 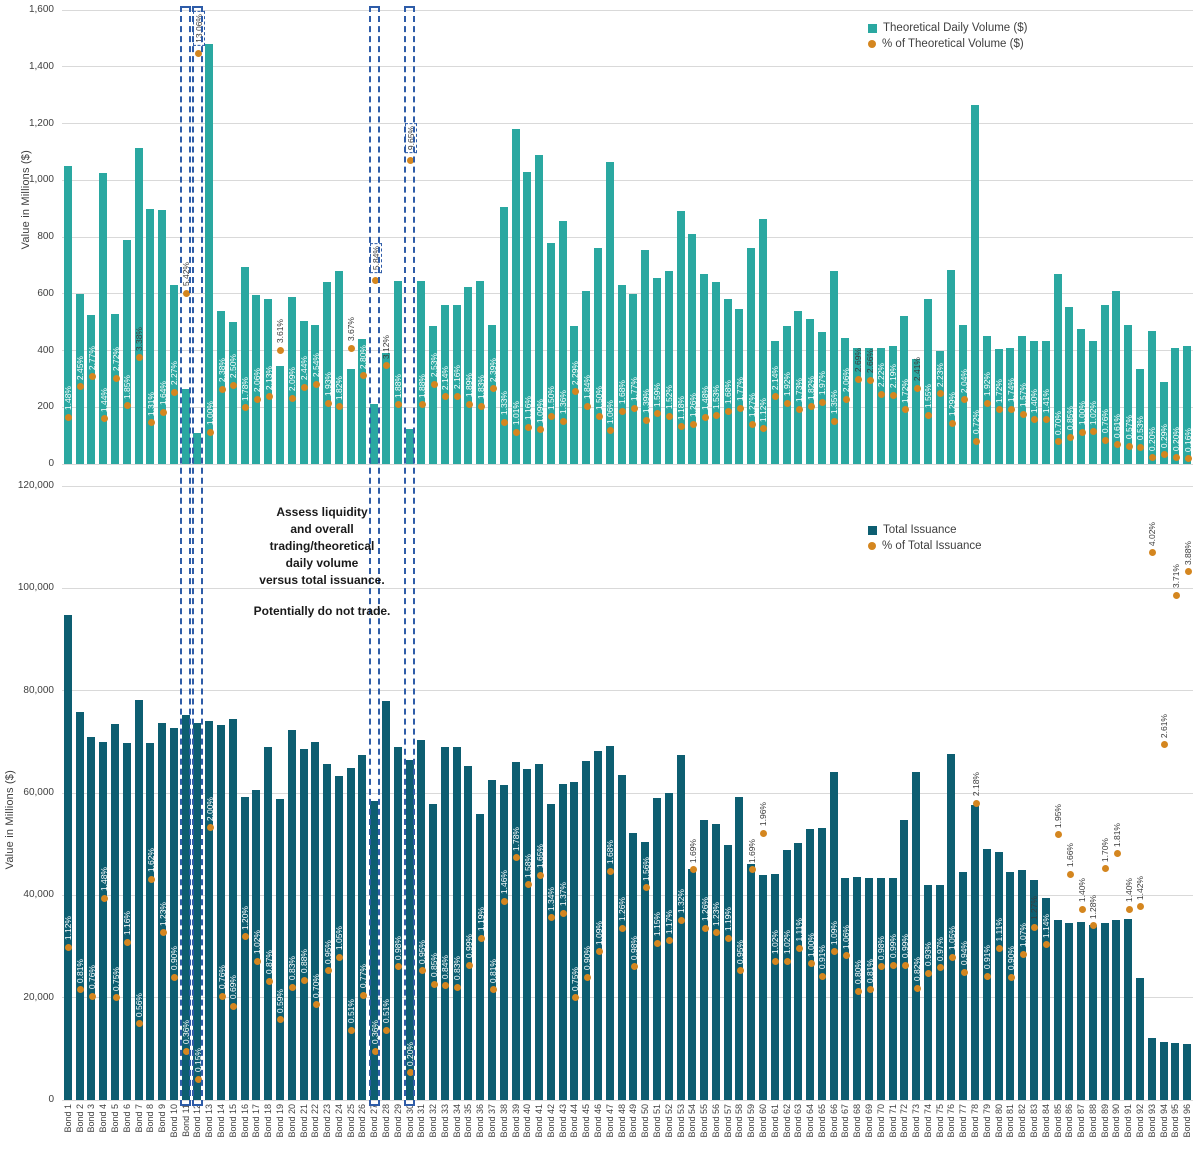 What do you see at coordinates (279, 1121) in the screenshot?
I see `x-axis-label-bond-19: Bond 19` at bounding box center [279, 1121].